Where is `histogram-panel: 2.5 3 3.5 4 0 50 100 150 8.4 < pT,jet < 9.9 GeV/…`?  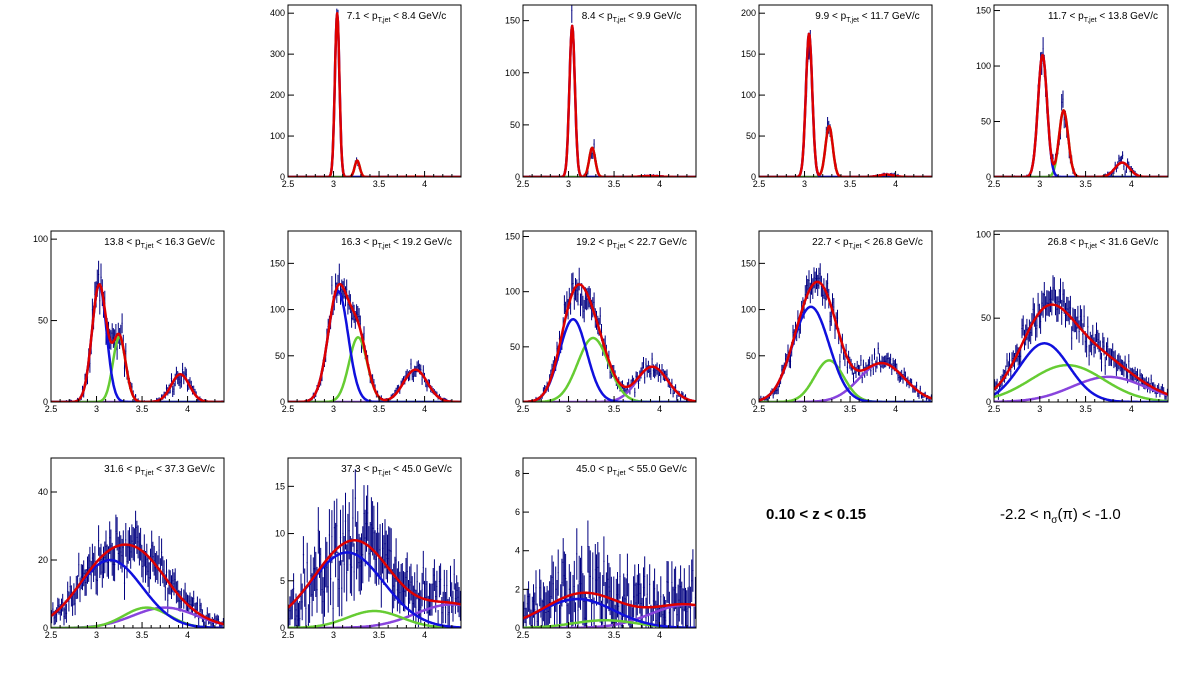
histogram-panel: 2.5 3 3.5 4 0 50 100 150 8.4 < pT,jet < 9.9 GeV/… is located at coordinates (601, 96).